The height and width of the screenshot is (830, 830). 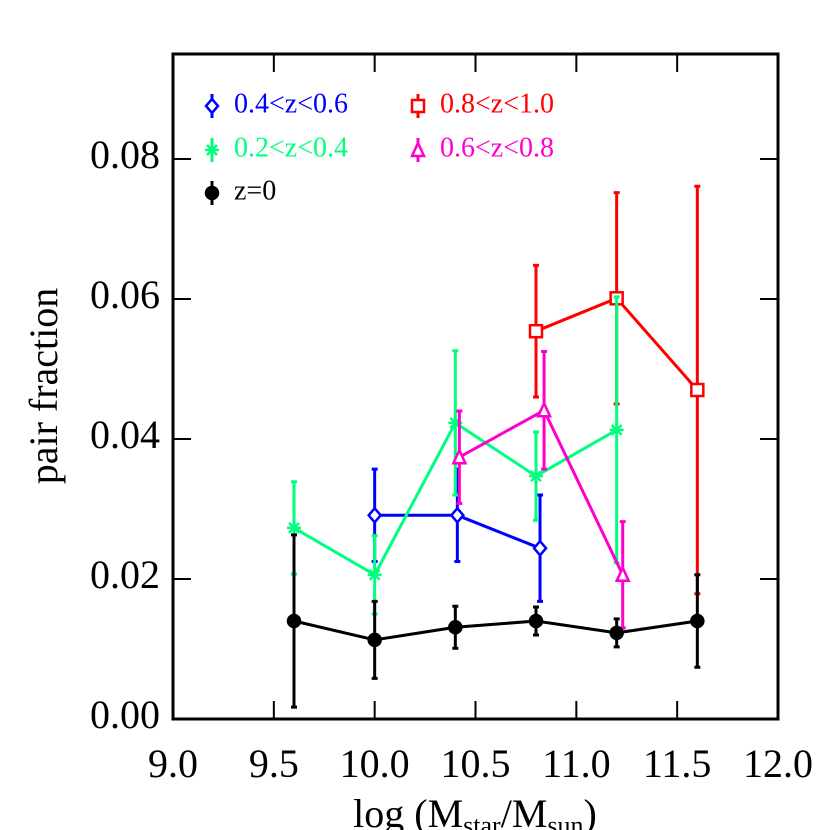 What do you see at coordinates (43, 386) in the screenshot?
I see `y-axis-label: pair fraction` at bounding box center [43, 386].